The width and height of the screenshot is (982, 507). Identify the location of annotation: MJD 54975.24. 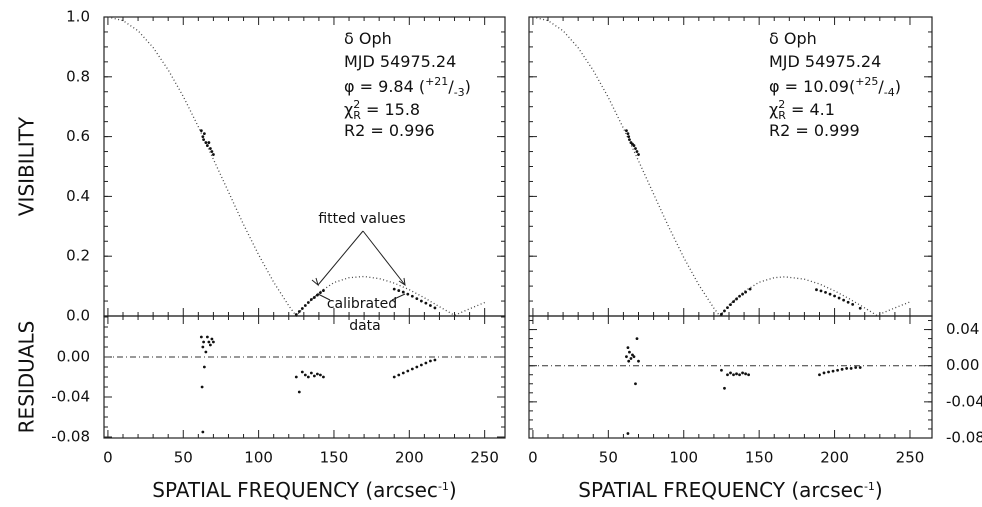
(825, 61).